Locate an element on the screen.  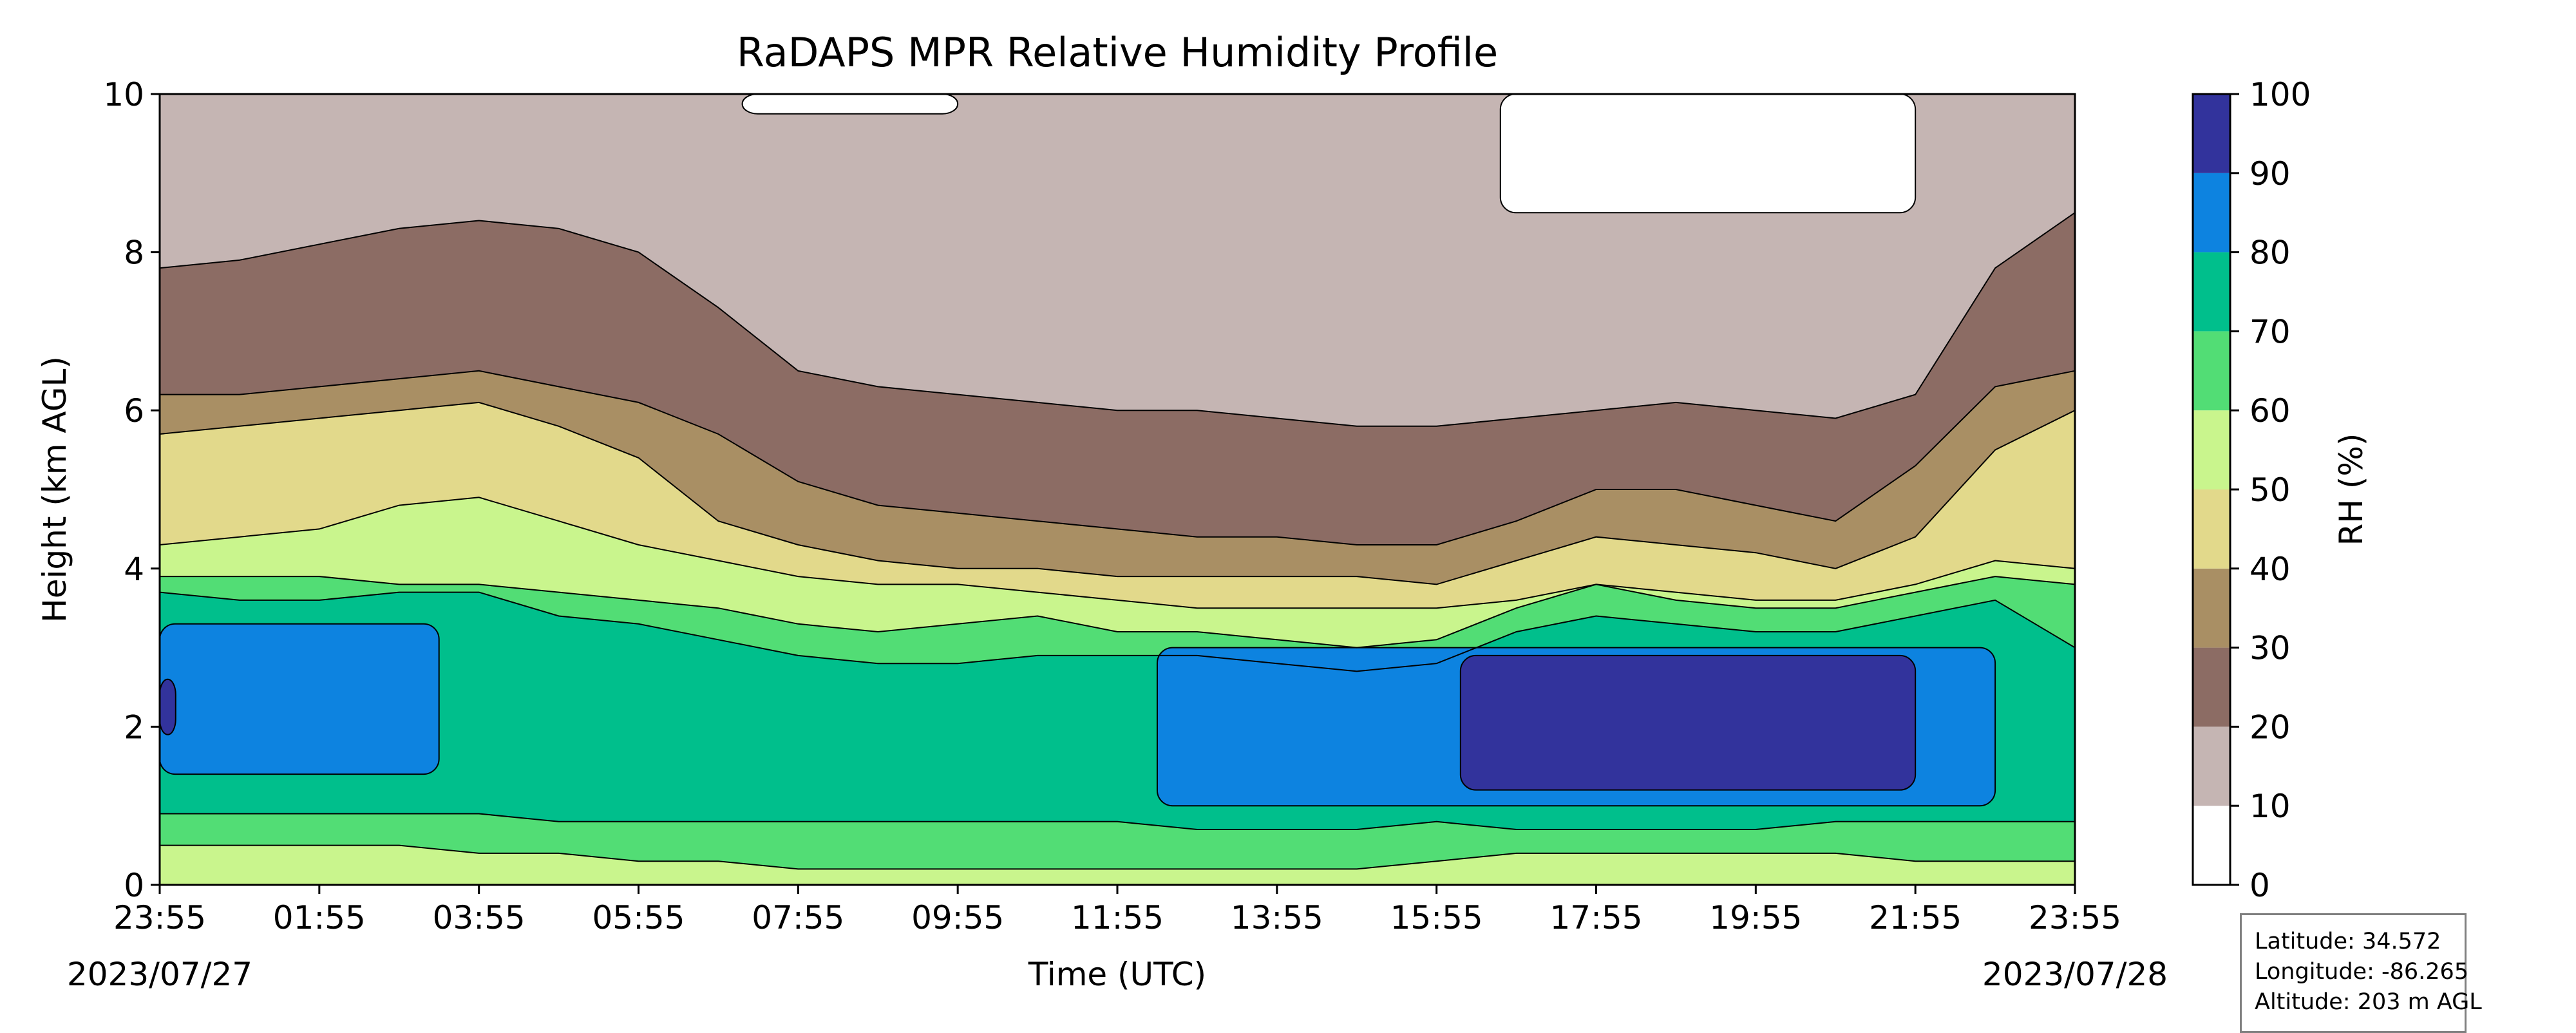
x-tick-label: 01:55 is located at coordinates (319, 917).